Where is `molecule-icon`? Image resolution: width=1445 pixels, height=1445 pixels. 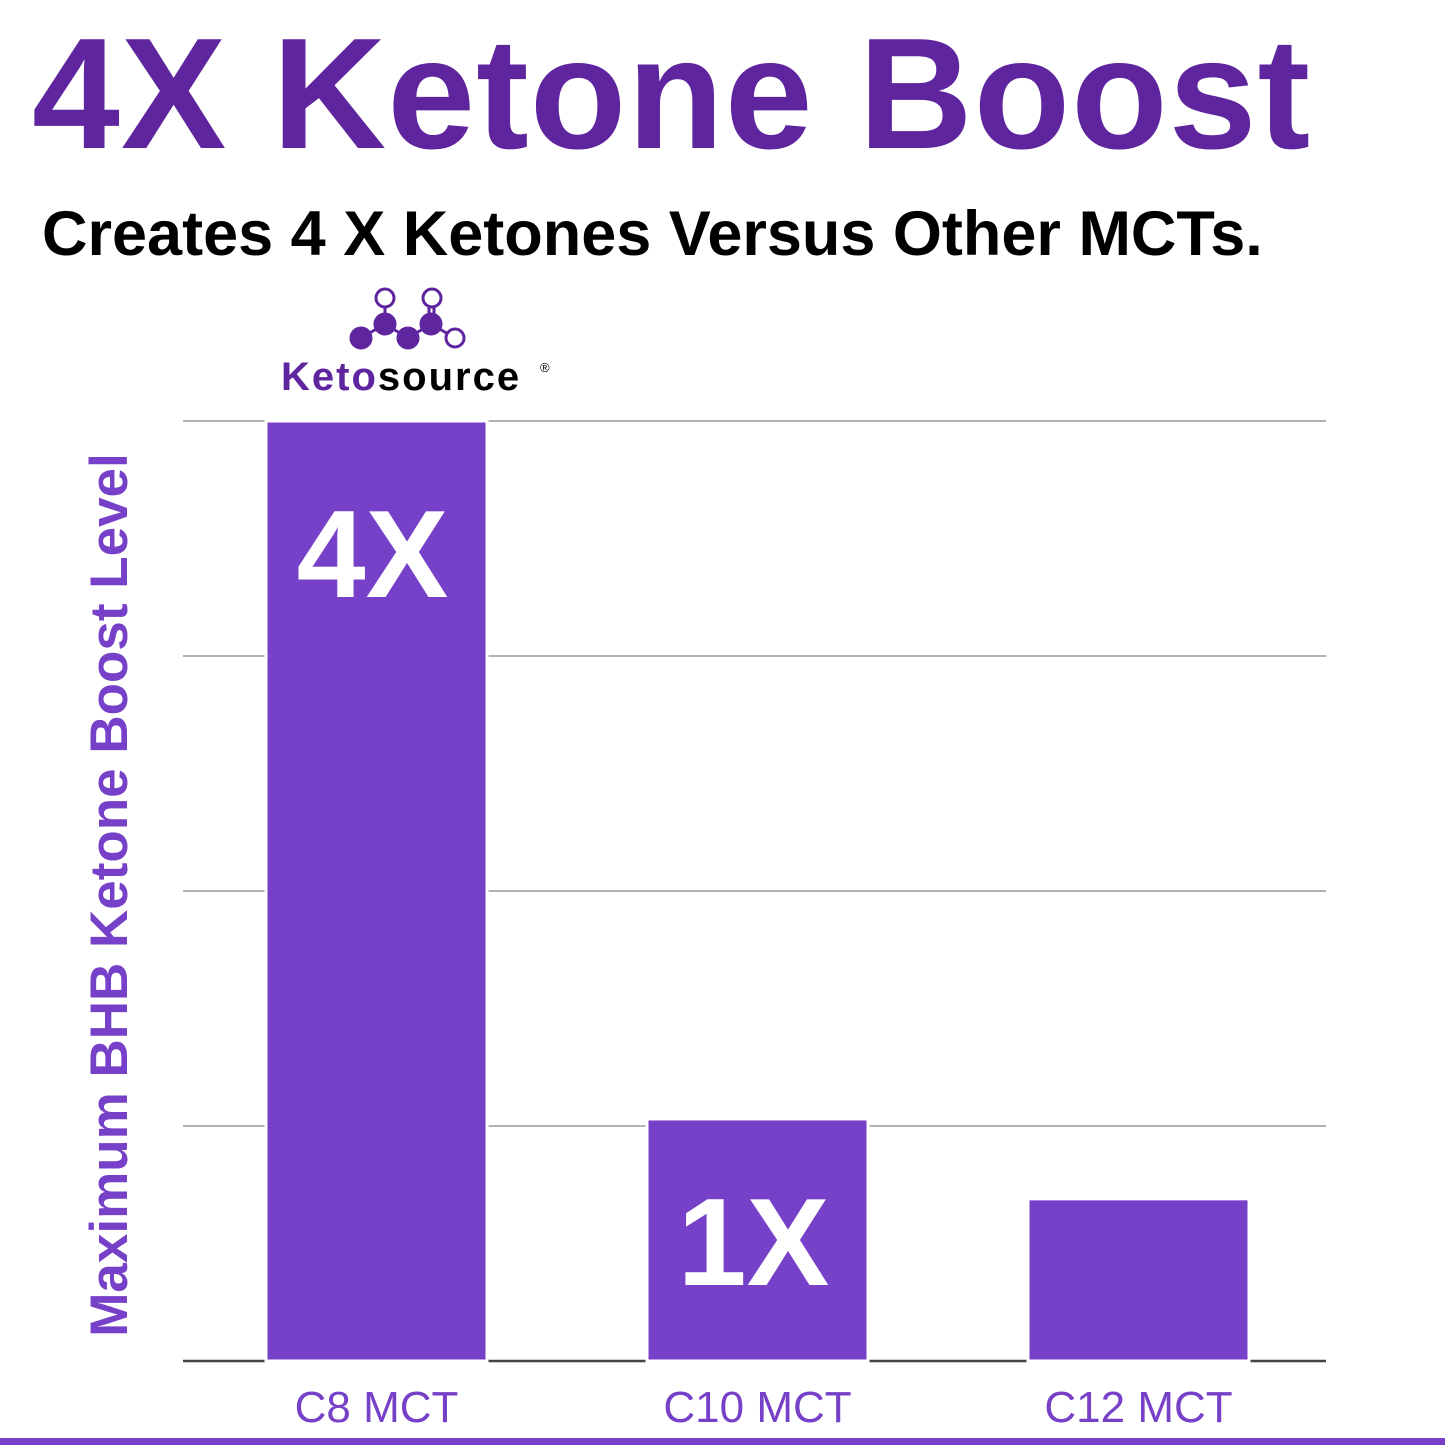
molecule-icon is located at coordinates (407, 318).